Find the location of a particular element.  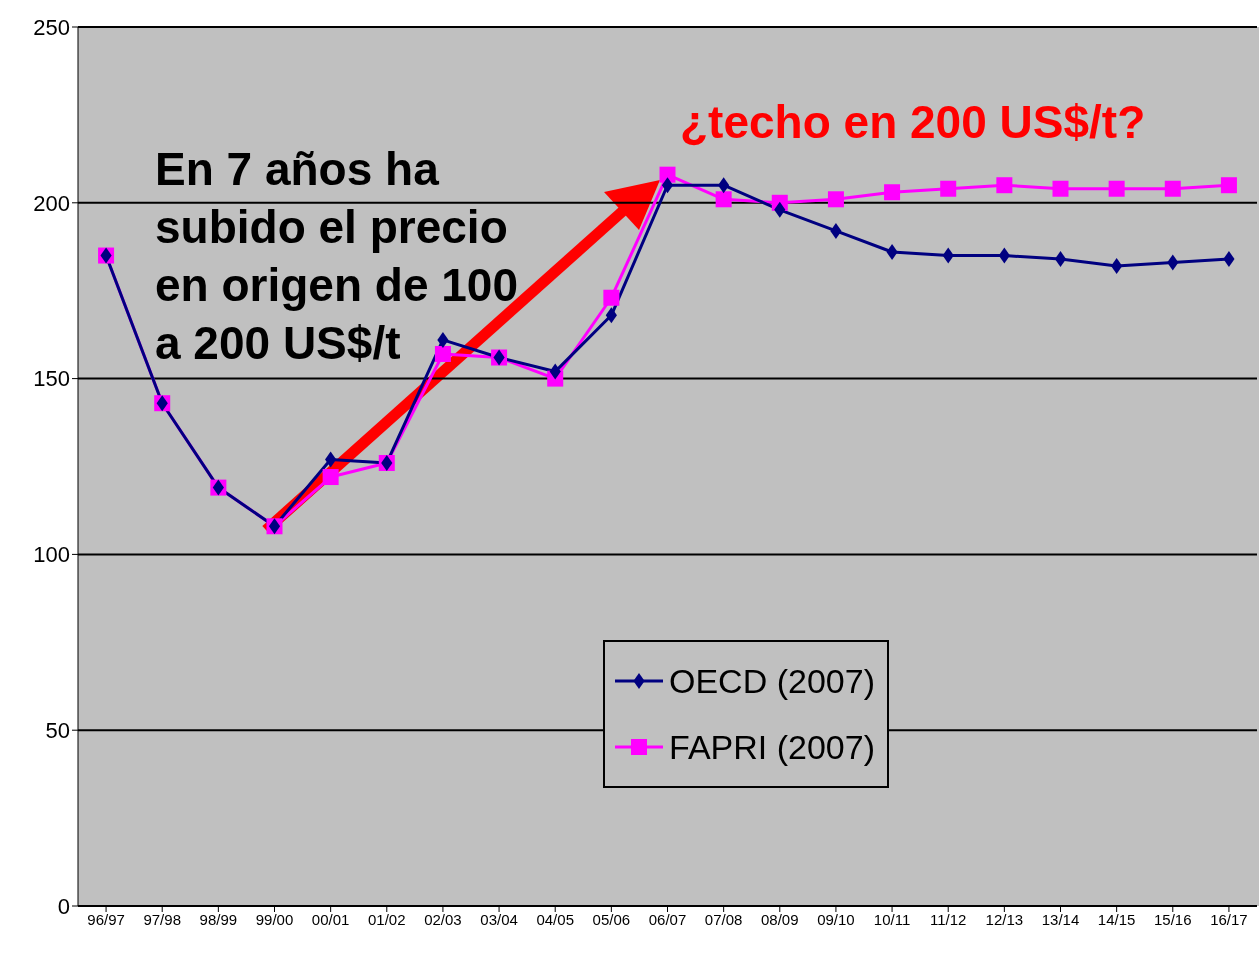

x-tick-label: 97/98 is located at coordinates (162, 919).